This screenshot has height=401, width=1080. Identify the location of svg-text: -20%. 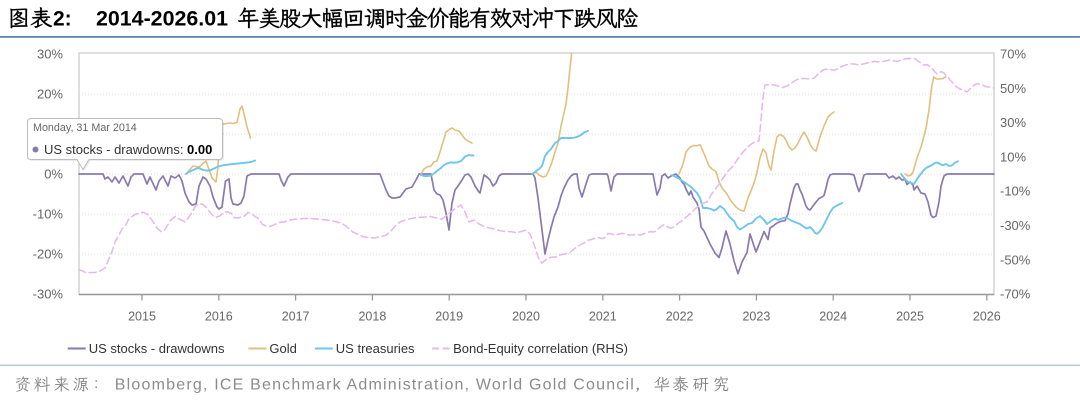
(48, 254).